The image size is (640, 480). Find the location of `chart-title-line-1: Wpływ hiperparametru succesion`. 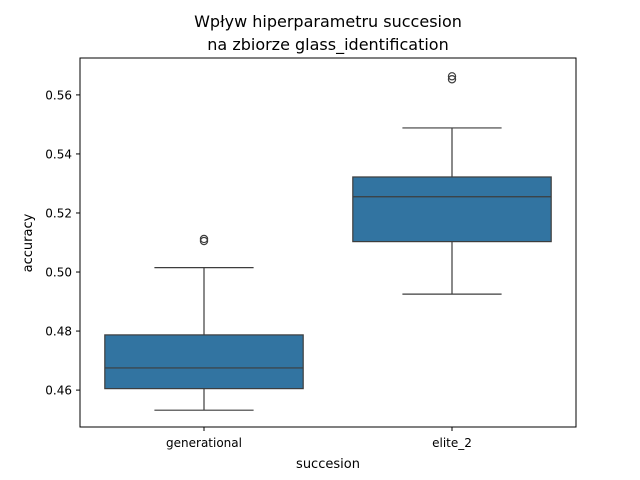

chart-title-line-1: Wpływ hiperparametru succesion is located at coordinates (328, 21).